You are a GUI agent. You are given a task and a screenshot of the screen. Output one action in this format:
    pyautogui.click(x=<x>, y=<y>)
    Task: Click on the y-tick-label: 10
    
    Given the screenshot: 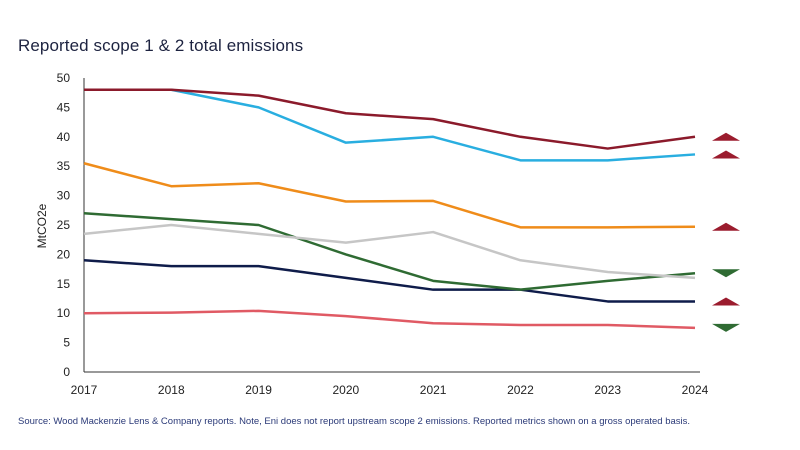 What is the action you would take?
    pyautogui.click(x=64, y=313)
    